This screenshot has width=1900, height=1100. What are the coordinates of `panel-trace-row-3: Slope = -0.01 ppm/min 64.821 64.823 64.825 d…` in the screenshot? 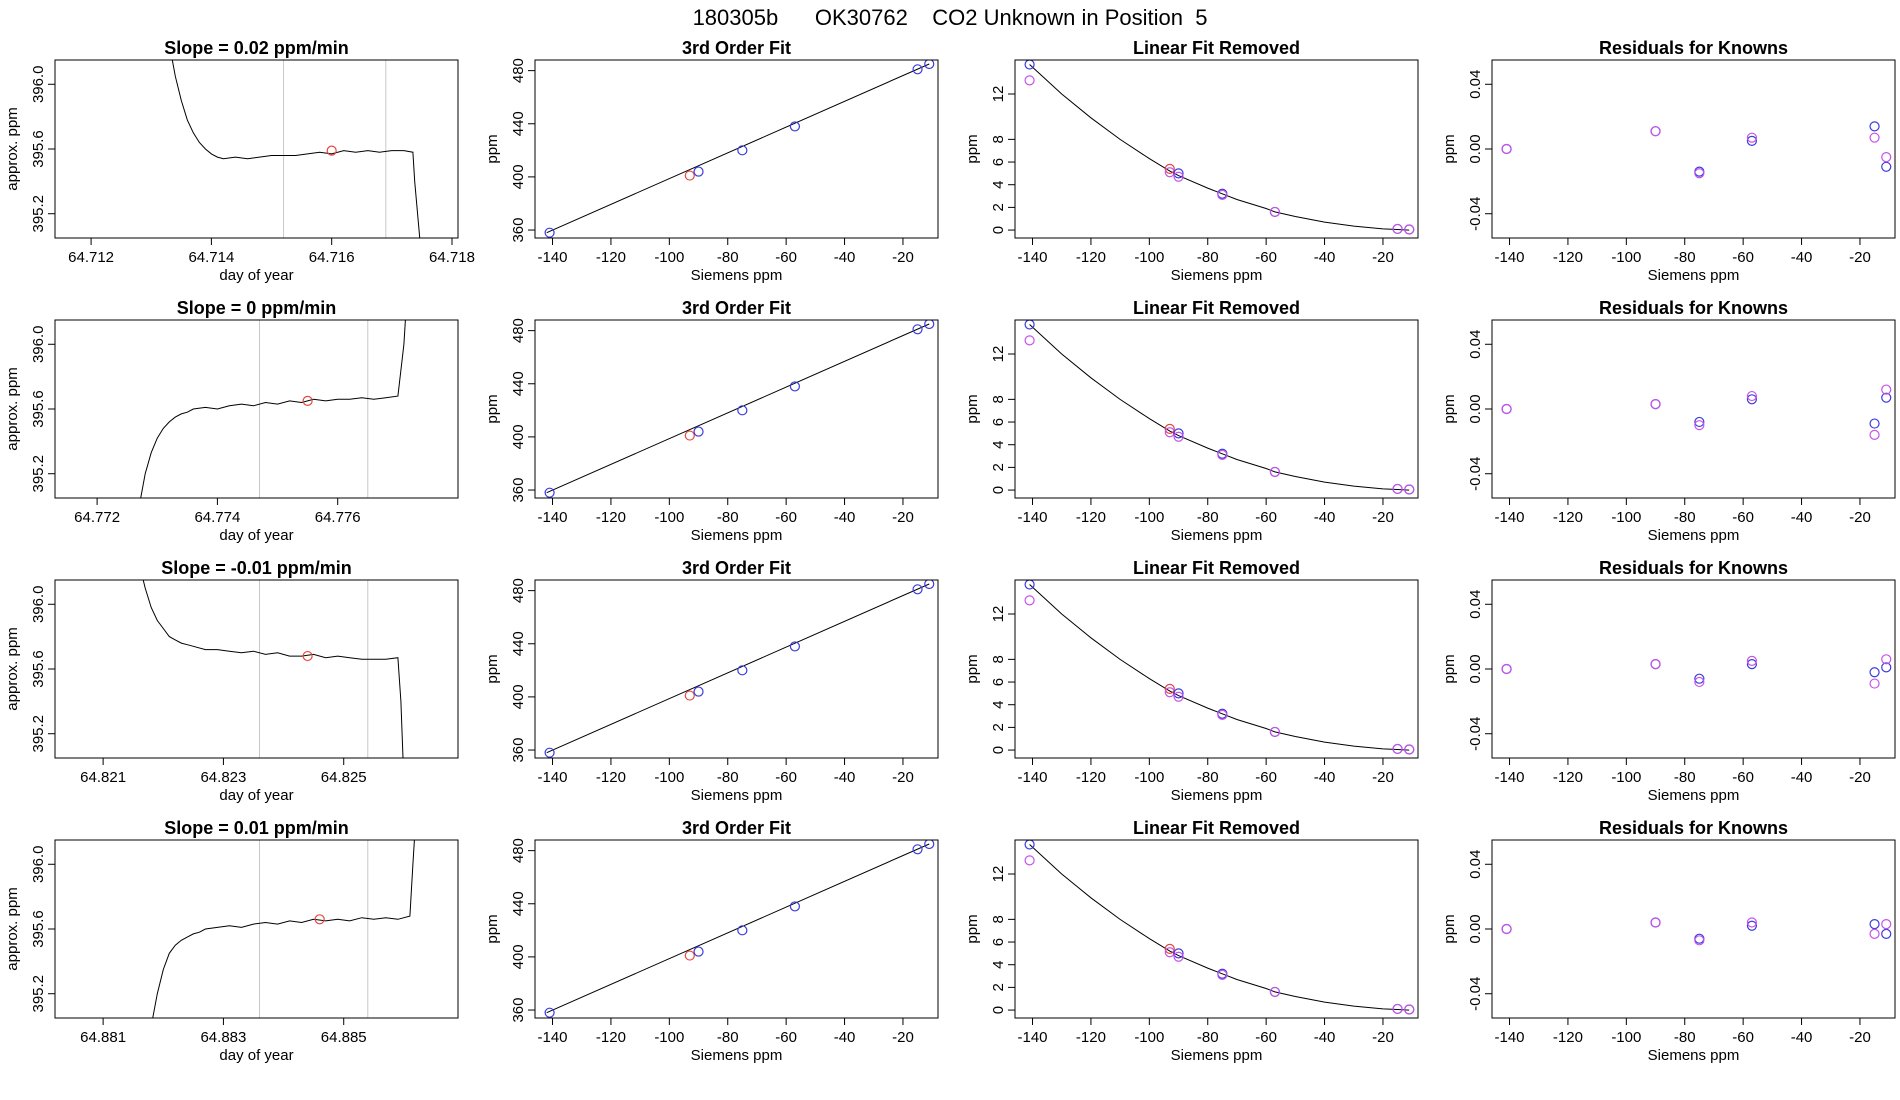 It's located at (231, 681).